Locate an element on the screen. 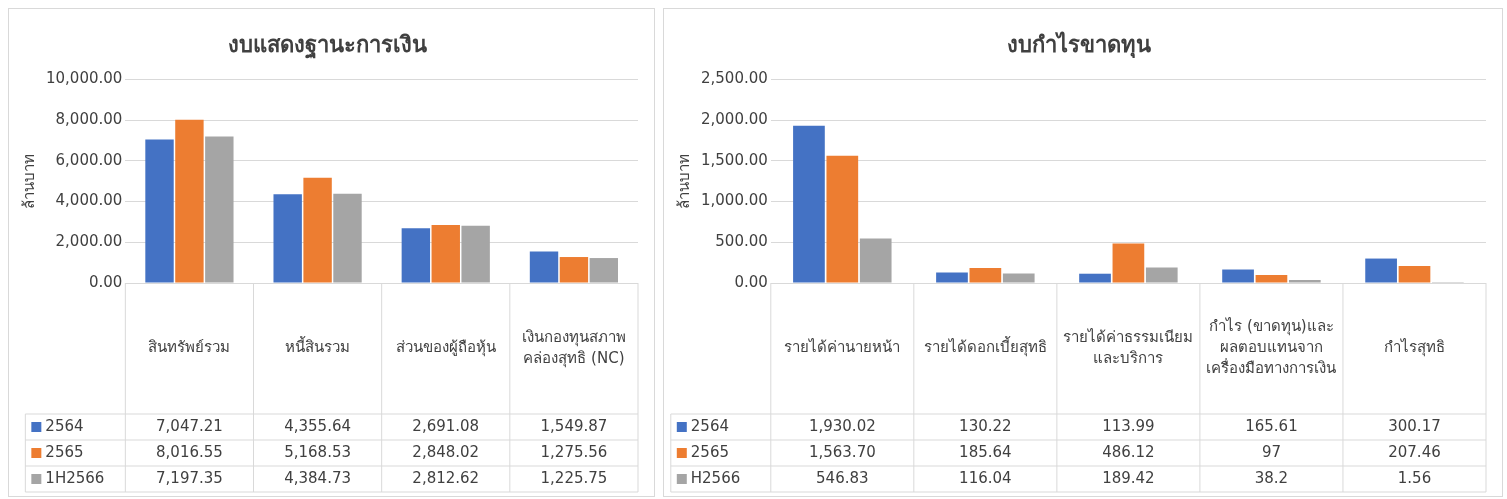 The image size is (1507, 499). data-label: 300.17 is located at coordinates (1414, 425).